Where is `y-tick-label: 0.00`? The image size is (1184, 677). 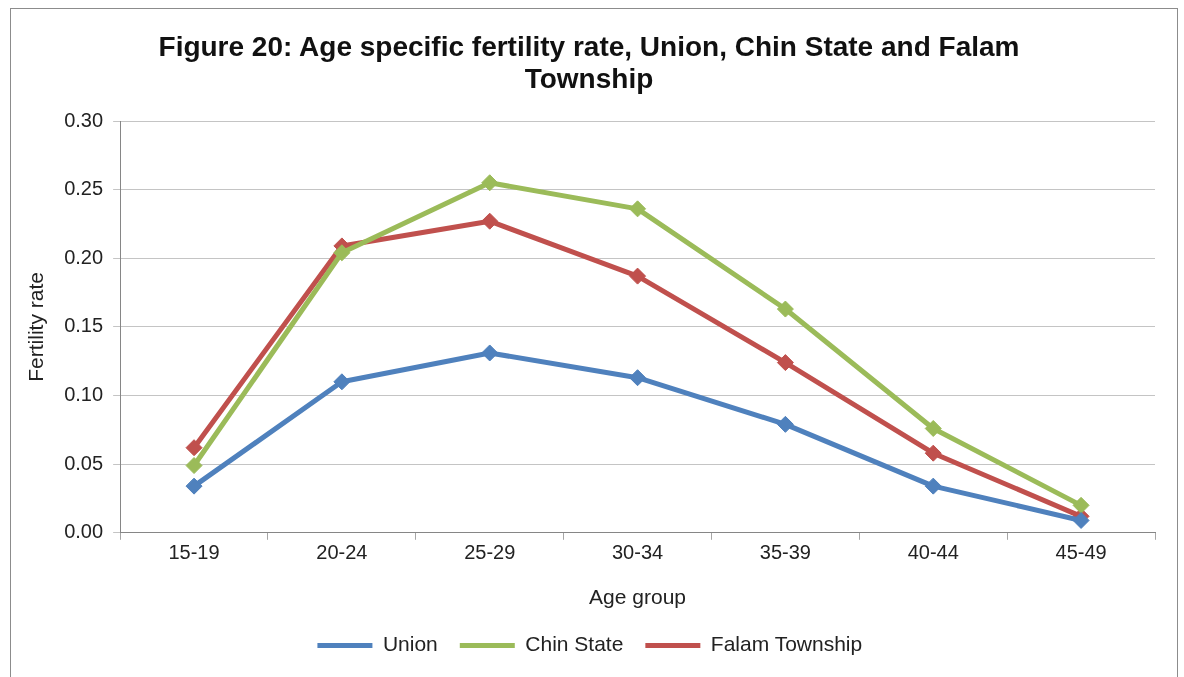
y-tick-label: 0.00 is located at coordinates (84, 531).